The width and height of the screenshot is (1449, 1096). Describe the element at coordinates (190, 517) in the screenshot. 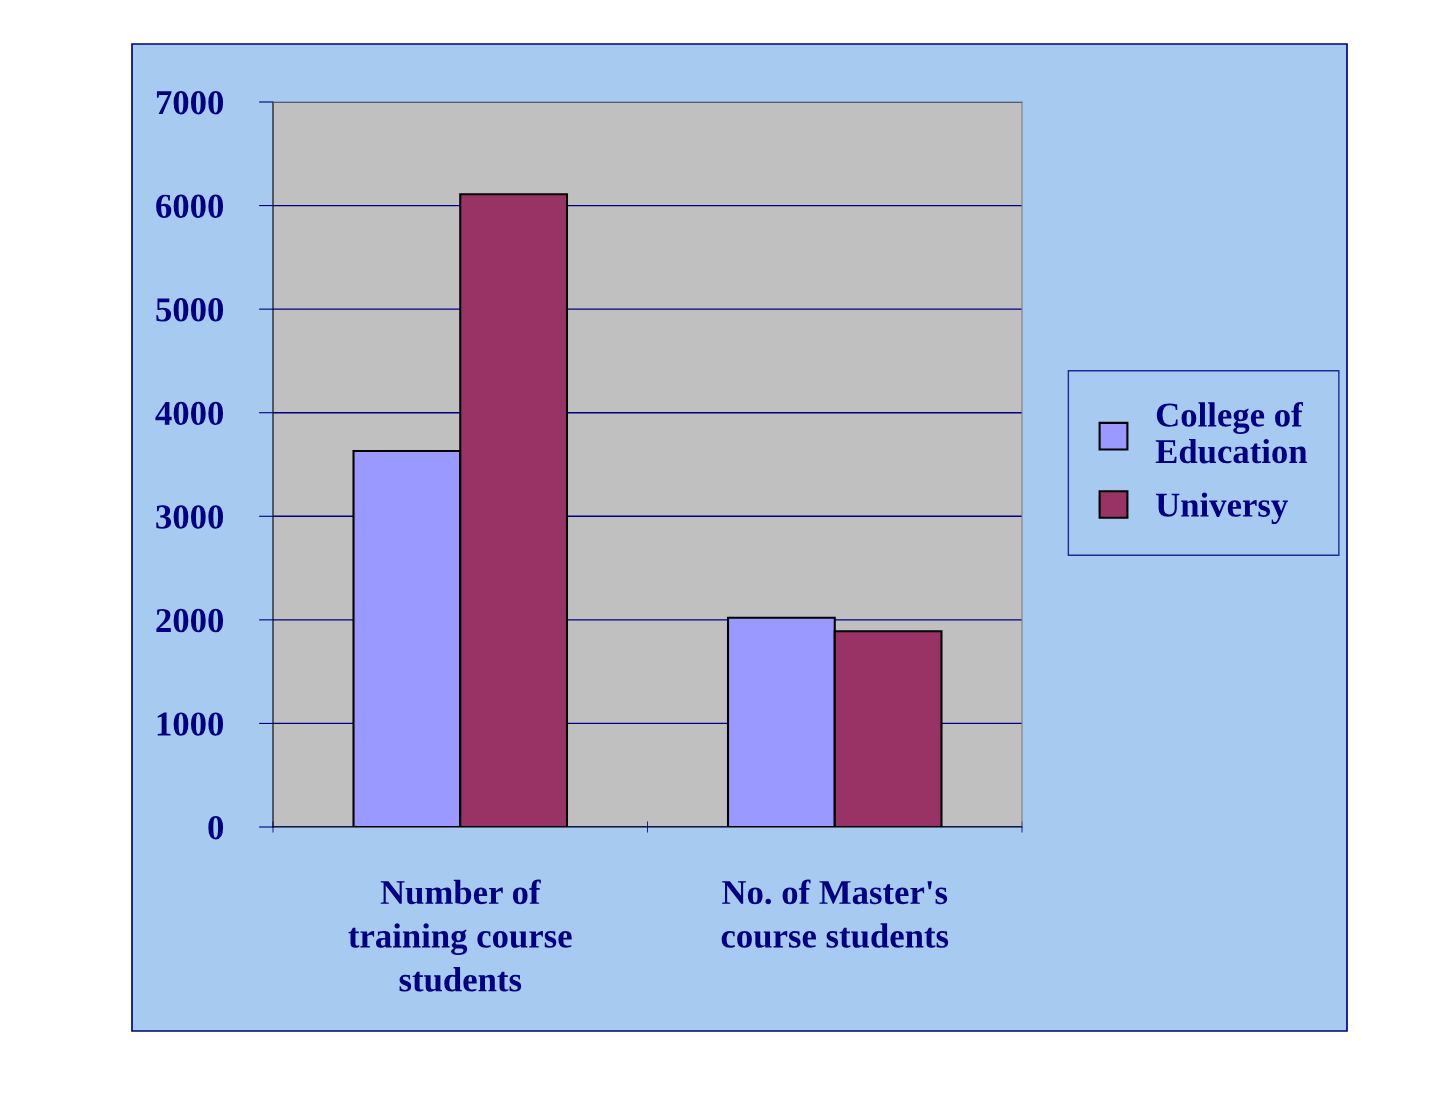

I see `y-tick-label: 3000` at that location.